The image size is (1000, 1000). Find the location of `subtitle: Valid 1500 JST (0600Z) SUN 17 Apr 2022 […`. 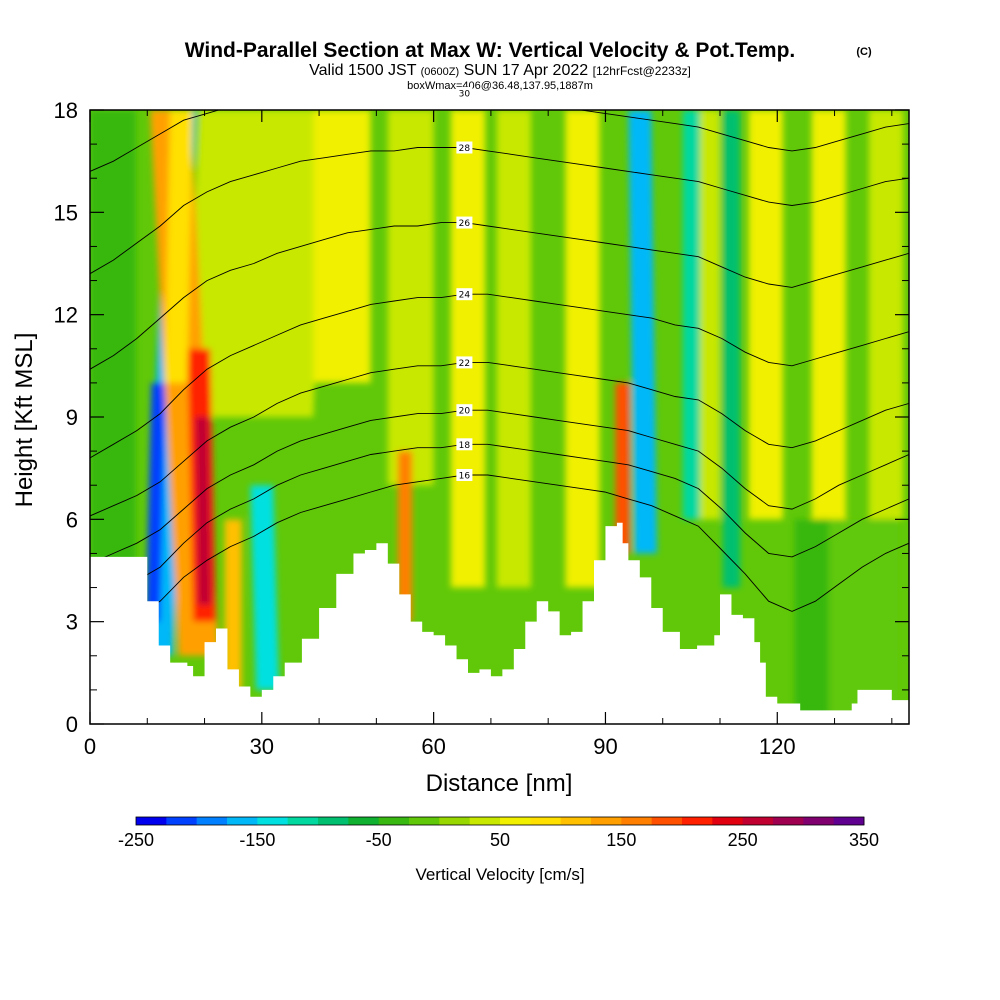

subtitle: Valid 1500 JST (0600Z) SUN 17 Apr 2022 [… is located at coordinates (500, 70).